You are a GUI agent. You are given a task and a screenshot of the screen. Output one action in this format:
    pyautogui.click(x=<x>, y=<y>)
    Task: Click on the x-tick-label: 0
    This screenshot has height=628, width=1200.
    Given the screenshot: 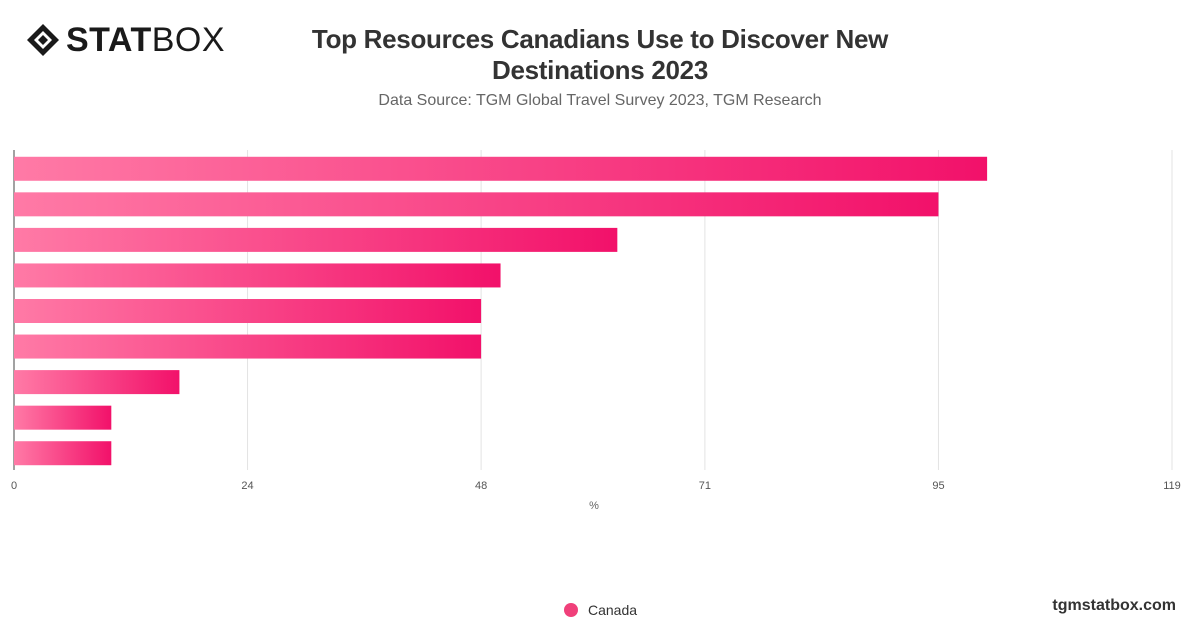 What is the action you would take?
    pyautogui.click(x=14, y=486)
    